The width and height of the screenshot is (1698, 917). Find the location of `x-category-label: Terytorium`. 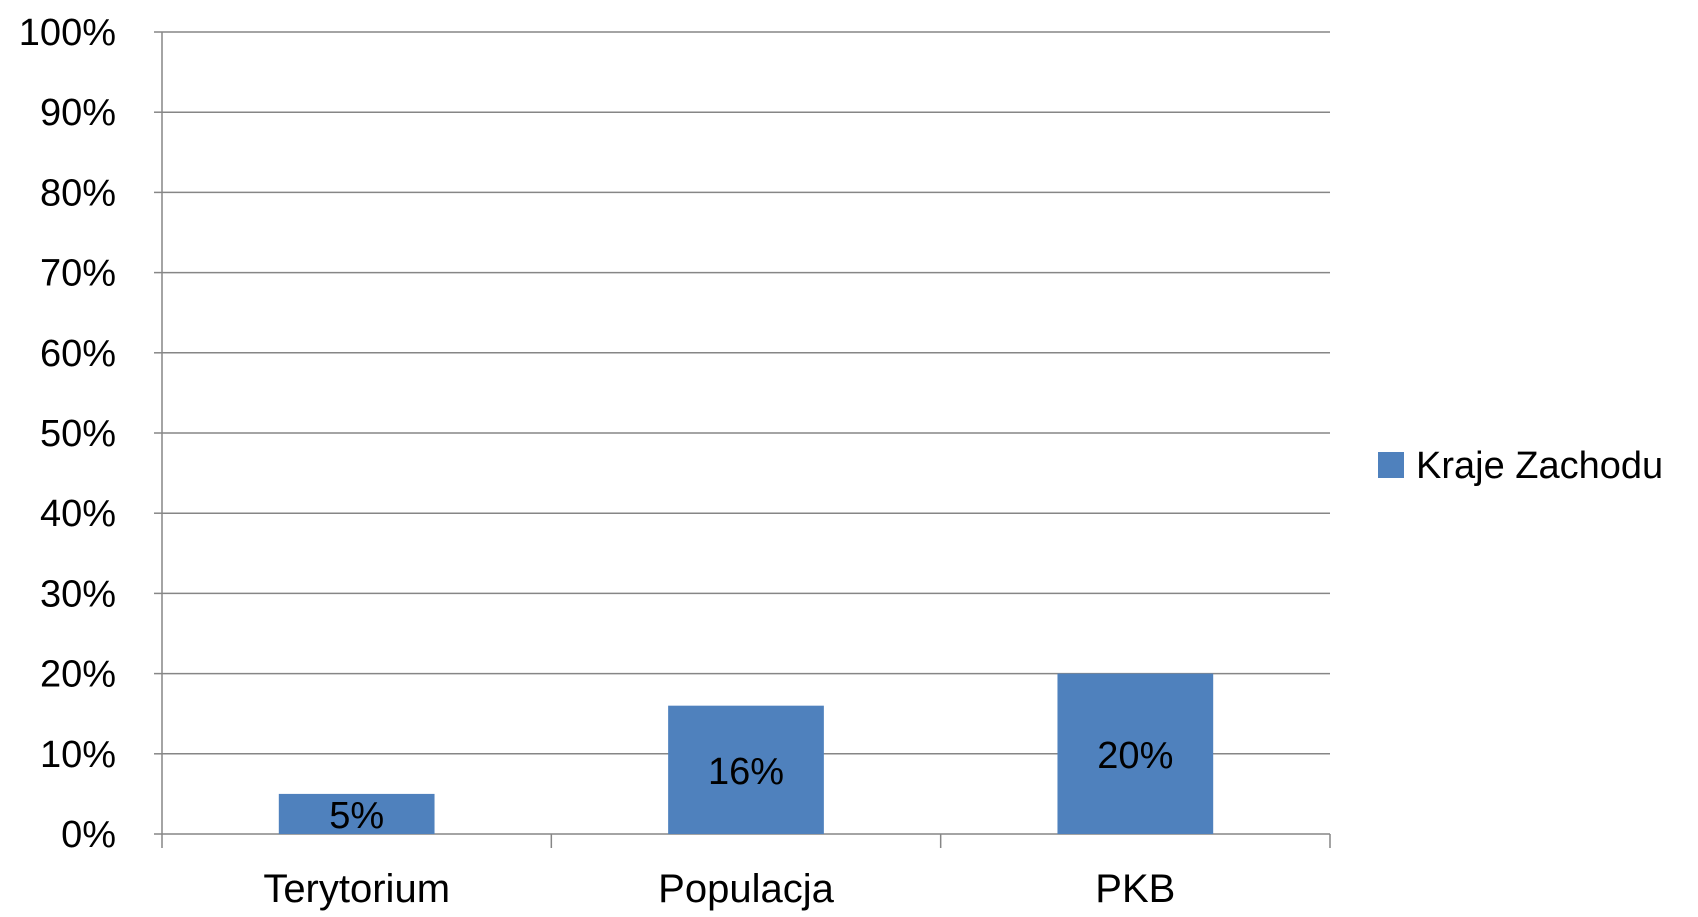

x-category-label: Terytorium is located at coordinates (356, 889).